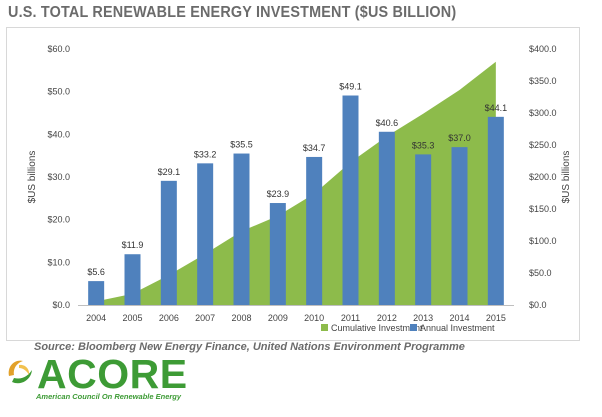 Image resolution: width=602 pixels, height=417 pixels. What do you see at coordinates (32, 177) in the screenshot?
I see `y-axis-label-left: $US billions` at bounding box center [32, 177].